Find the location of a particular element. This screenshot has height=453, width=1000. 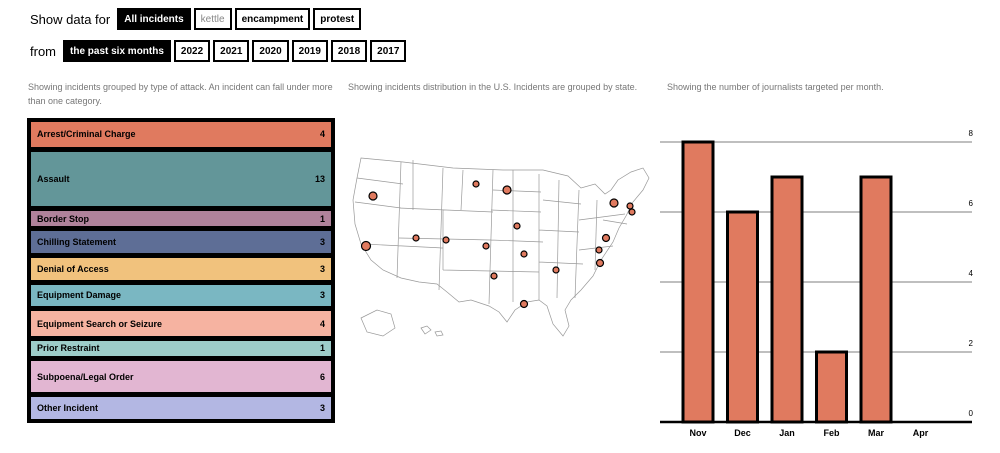

treemap-tile-equipment-damage: Equipment Damage 3 is located at coordinates (181, 295).